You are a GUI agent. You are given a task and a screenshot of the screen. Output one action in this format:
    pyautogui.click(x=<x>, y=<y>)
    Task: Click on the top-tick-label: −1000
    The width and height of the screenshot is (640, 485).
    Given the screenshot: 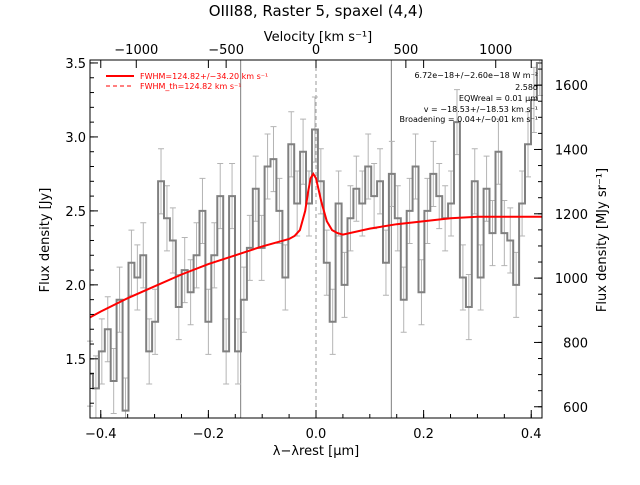 What is the action you would take?
    pyautogui.click(x=136, y=50)
    